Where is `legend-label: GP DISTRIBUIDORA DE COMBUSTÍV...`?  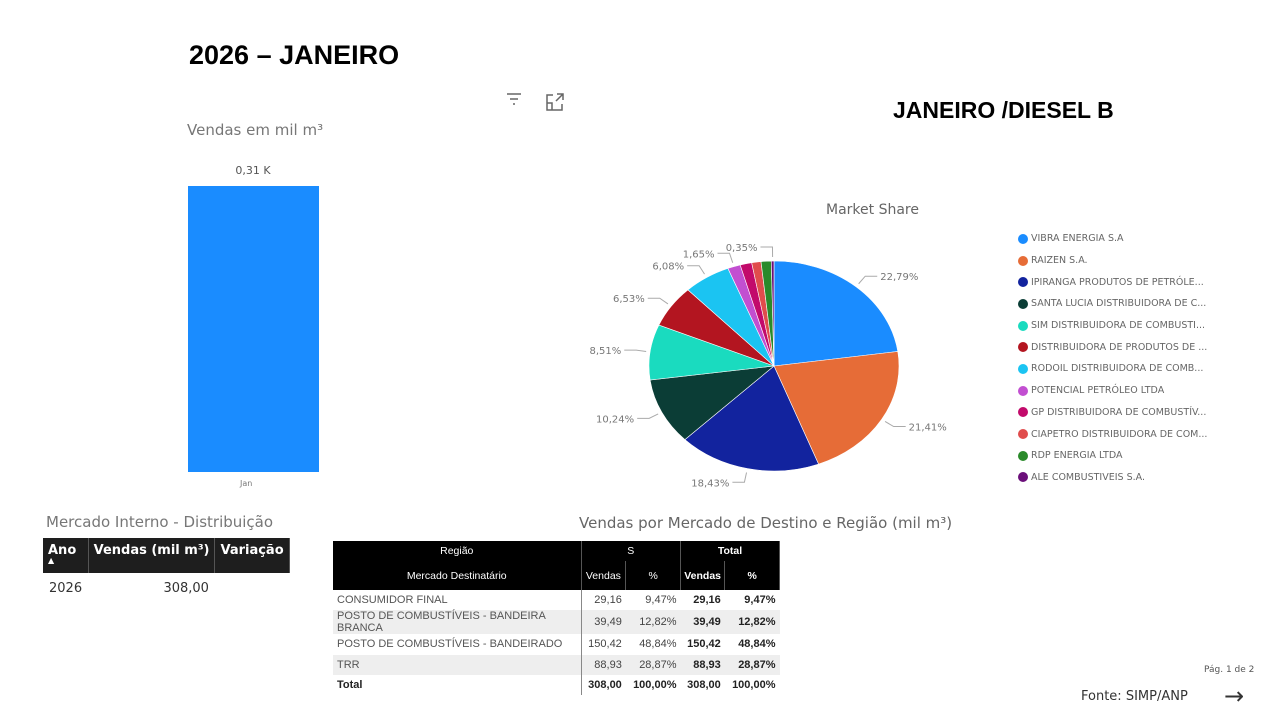 legend-label: GP DISTRIBUIDORA DE COMBUSTÍV... is located at coordinates (1119, 412).